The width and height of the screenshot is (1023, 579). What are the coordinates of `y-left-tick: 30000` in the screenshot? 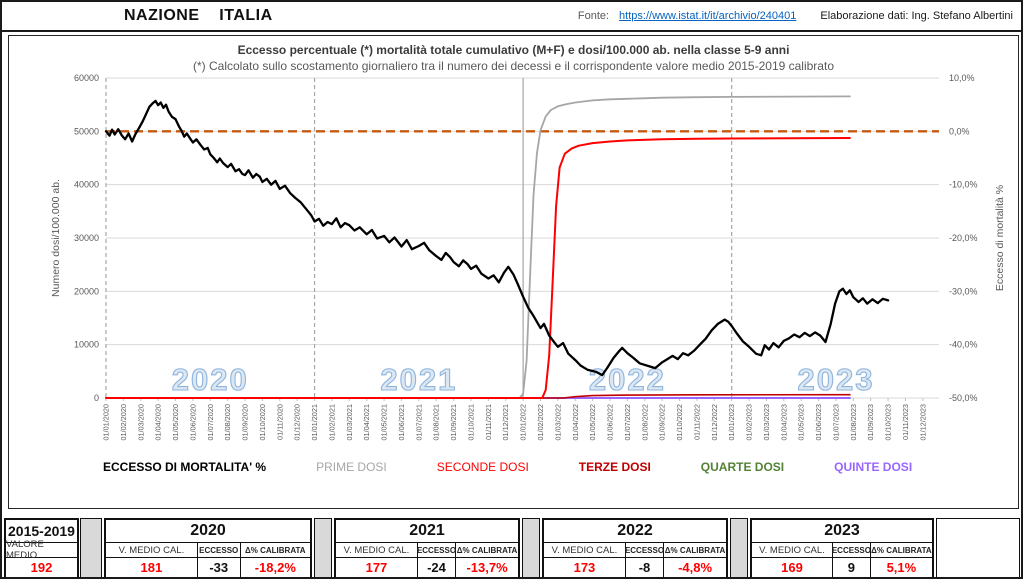 It's located at (86, 238).